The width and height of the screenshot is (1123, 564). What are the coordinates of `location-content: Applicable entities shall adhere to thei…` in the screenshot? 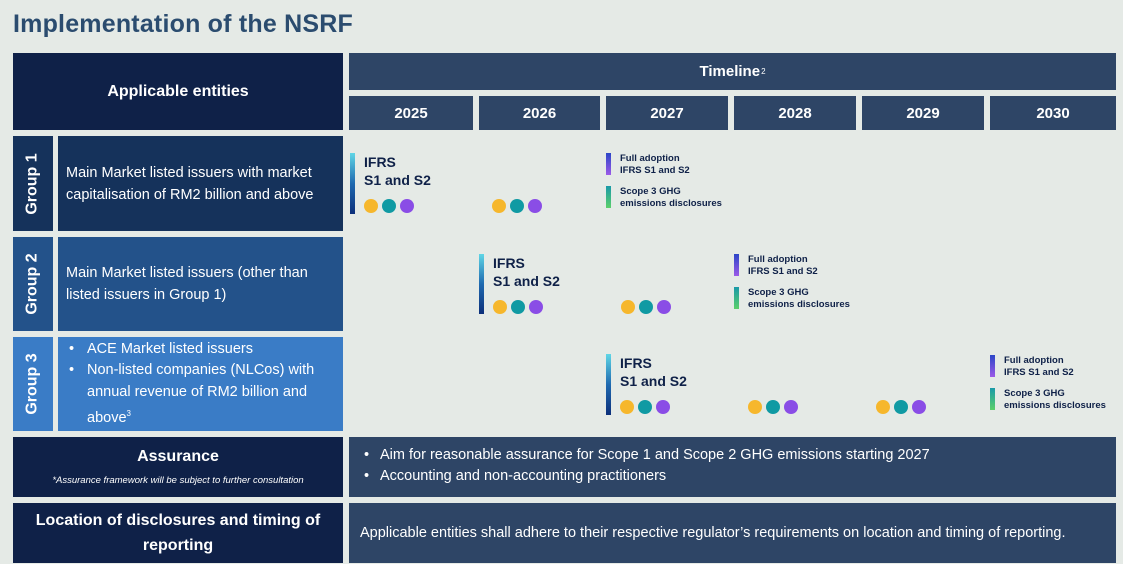 It's located at (732, 533).